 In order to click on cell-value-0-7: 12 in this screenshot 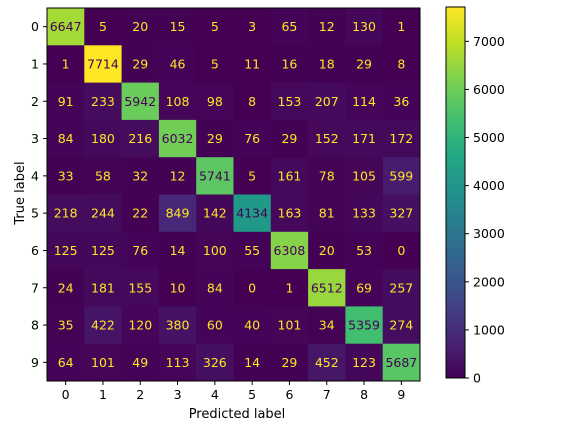, I will do `click(327, 26)`.